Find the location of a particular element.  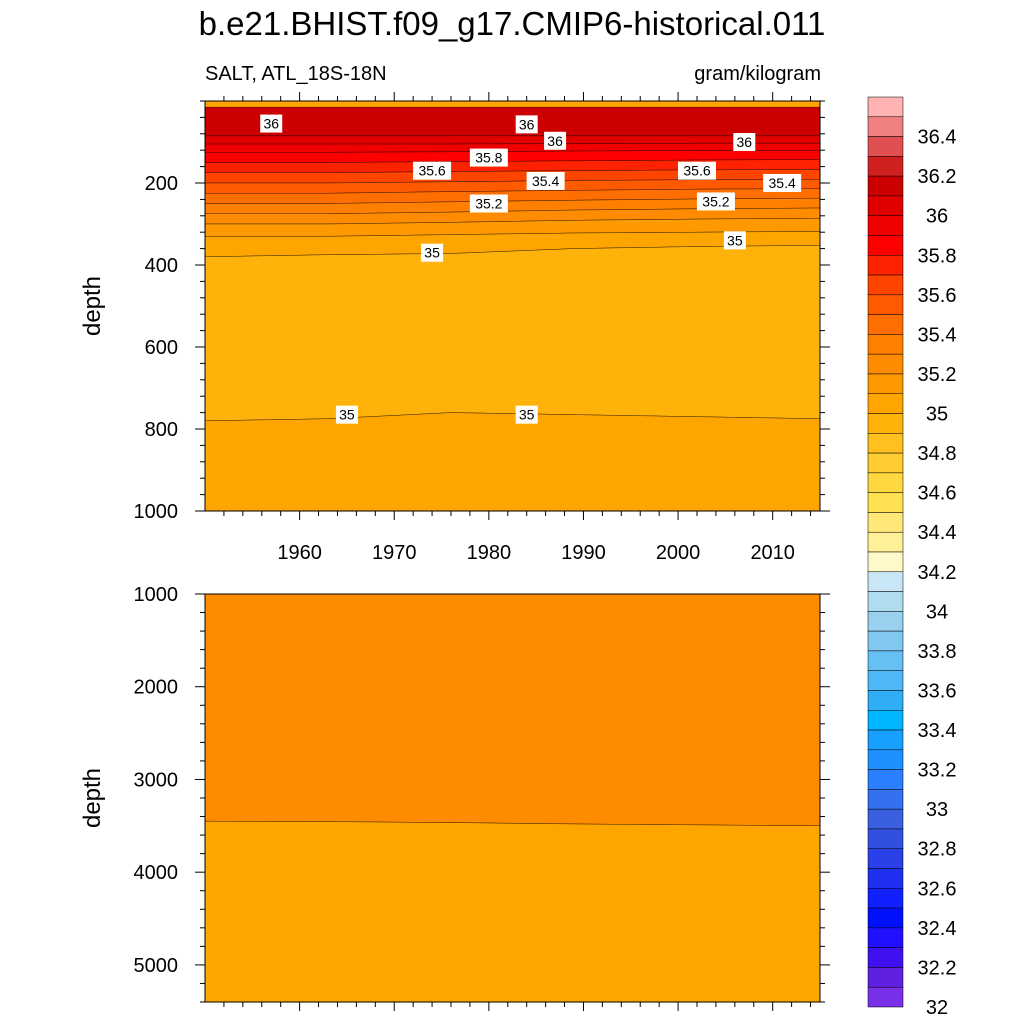

y-tick-label: 600 is located at coordinates (161, 348).